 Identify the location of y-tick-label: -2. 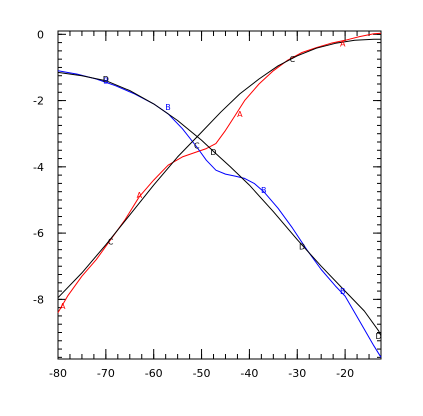
(38, 101).